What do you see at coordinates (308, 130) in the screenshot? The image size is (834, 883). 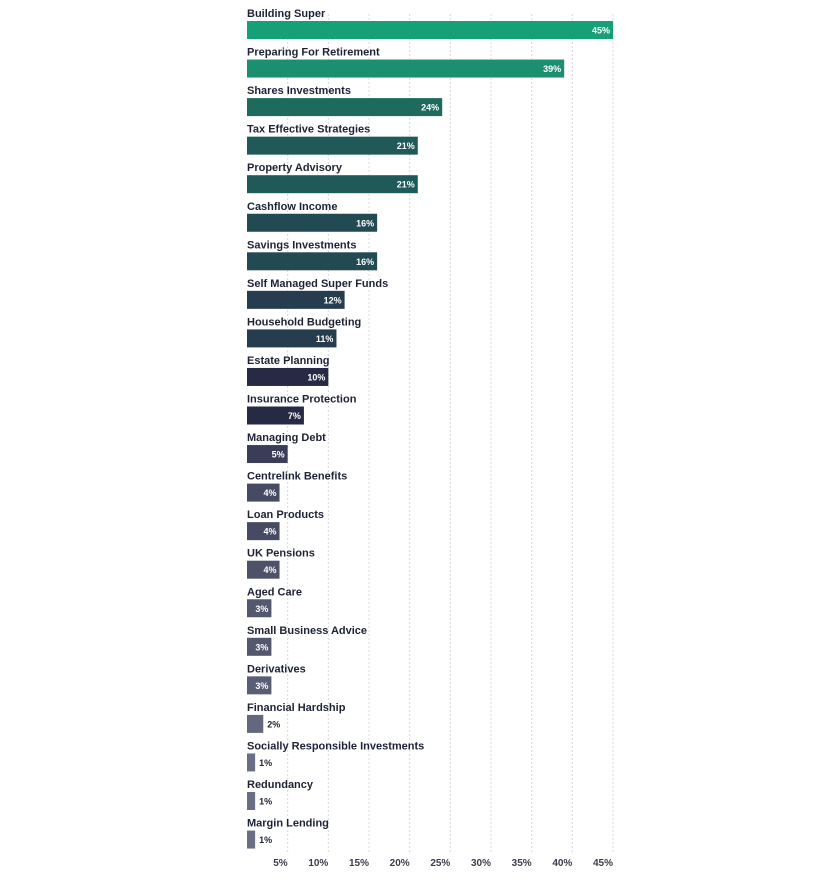 I see `category-label: Tax Effective Strategies` at bounding box center [308, 130].